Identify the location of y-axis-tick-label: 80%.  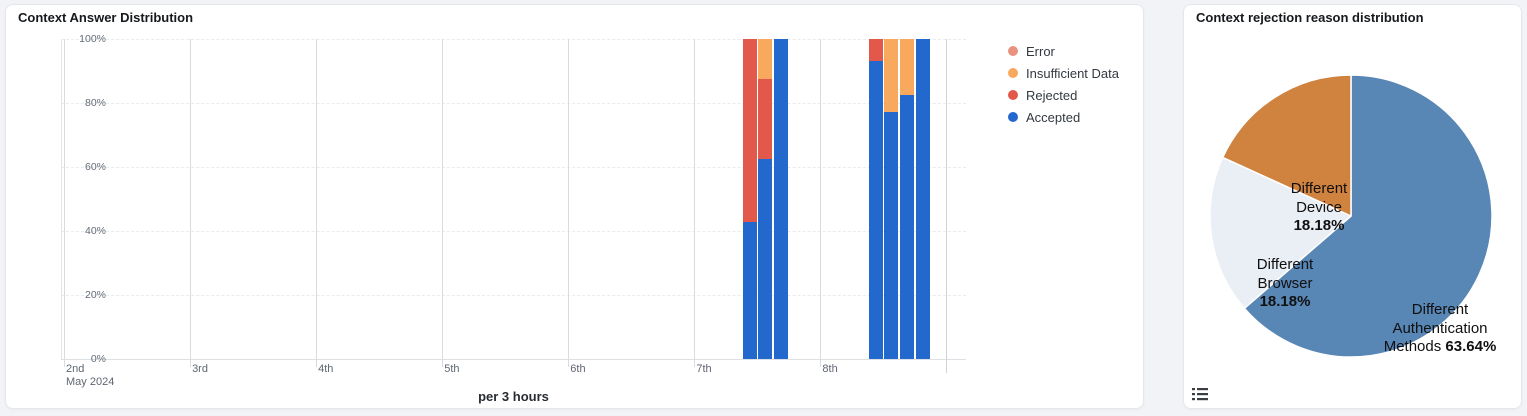
(95, 103).